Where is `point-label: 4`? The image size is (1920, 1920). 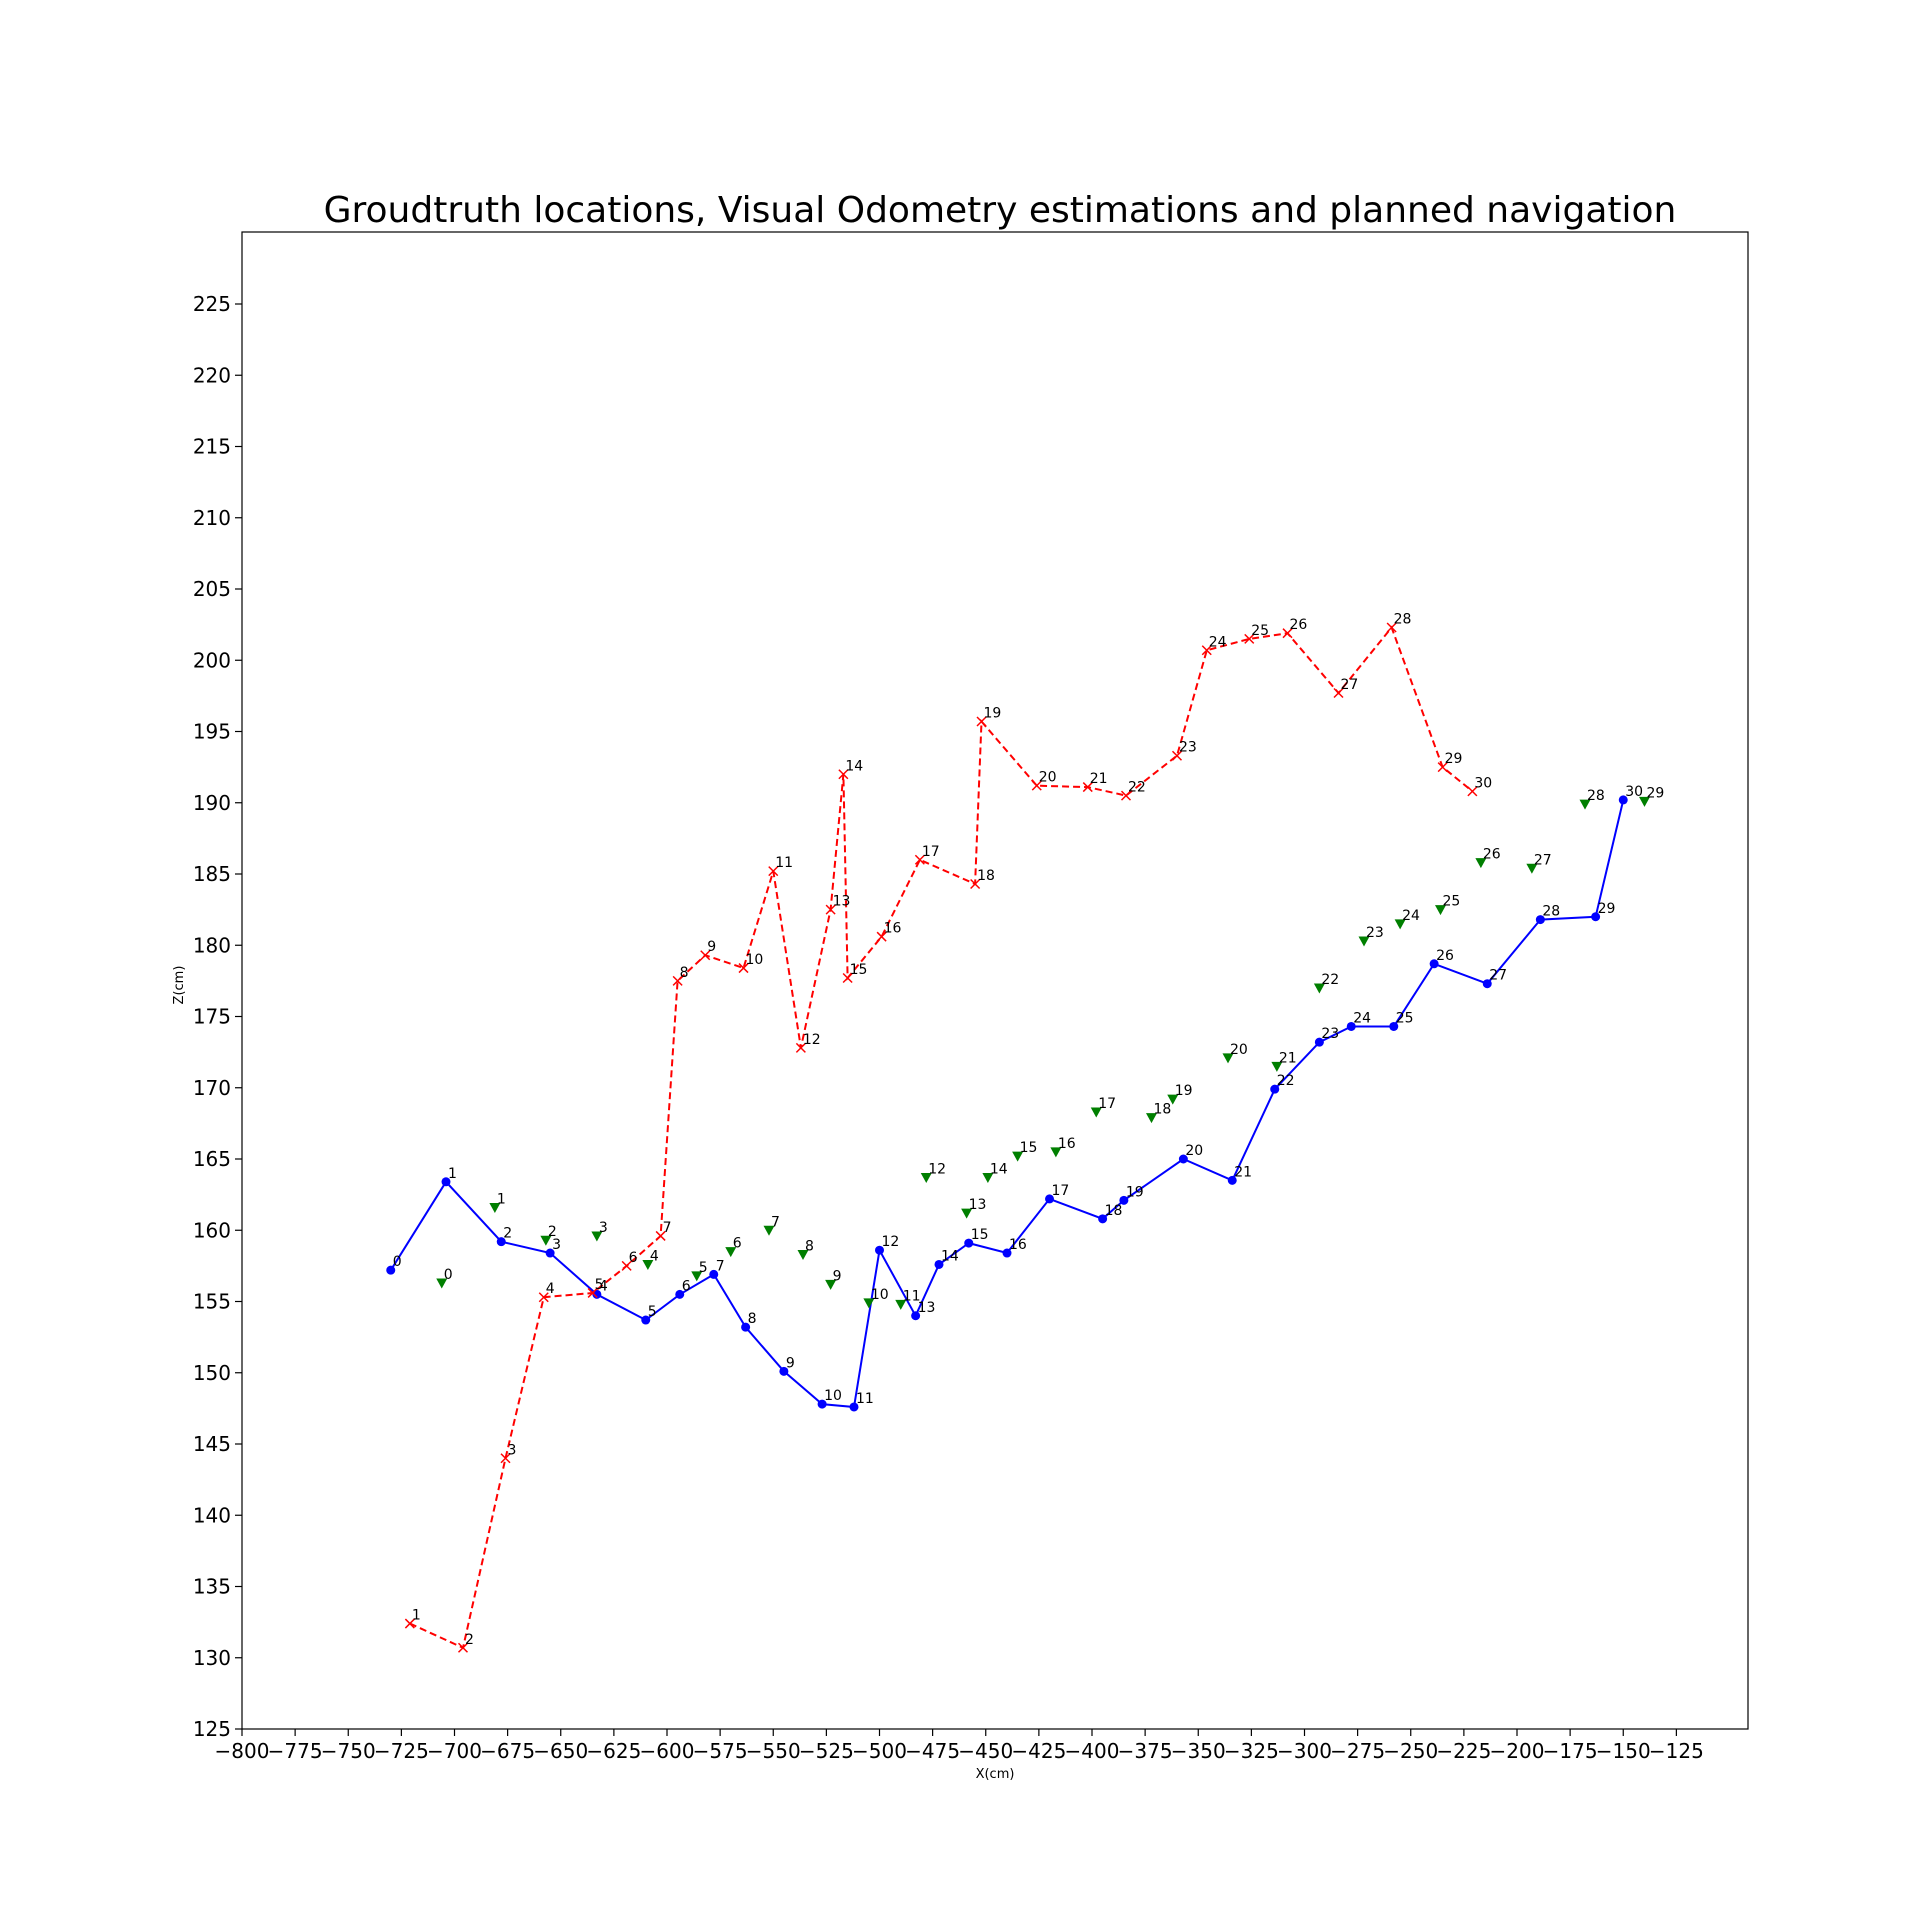 point-label: 4 is located at coordinates (550, 1289).